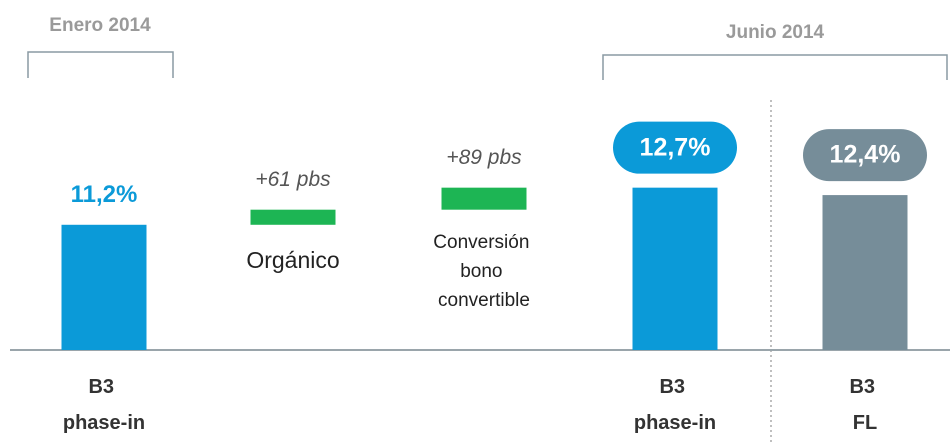 The image size is (950, 445). What do you see at coordinates (100, 25) in the screenshot?
I see `period-label: Enero 2014` at bounding box center [100, 25].